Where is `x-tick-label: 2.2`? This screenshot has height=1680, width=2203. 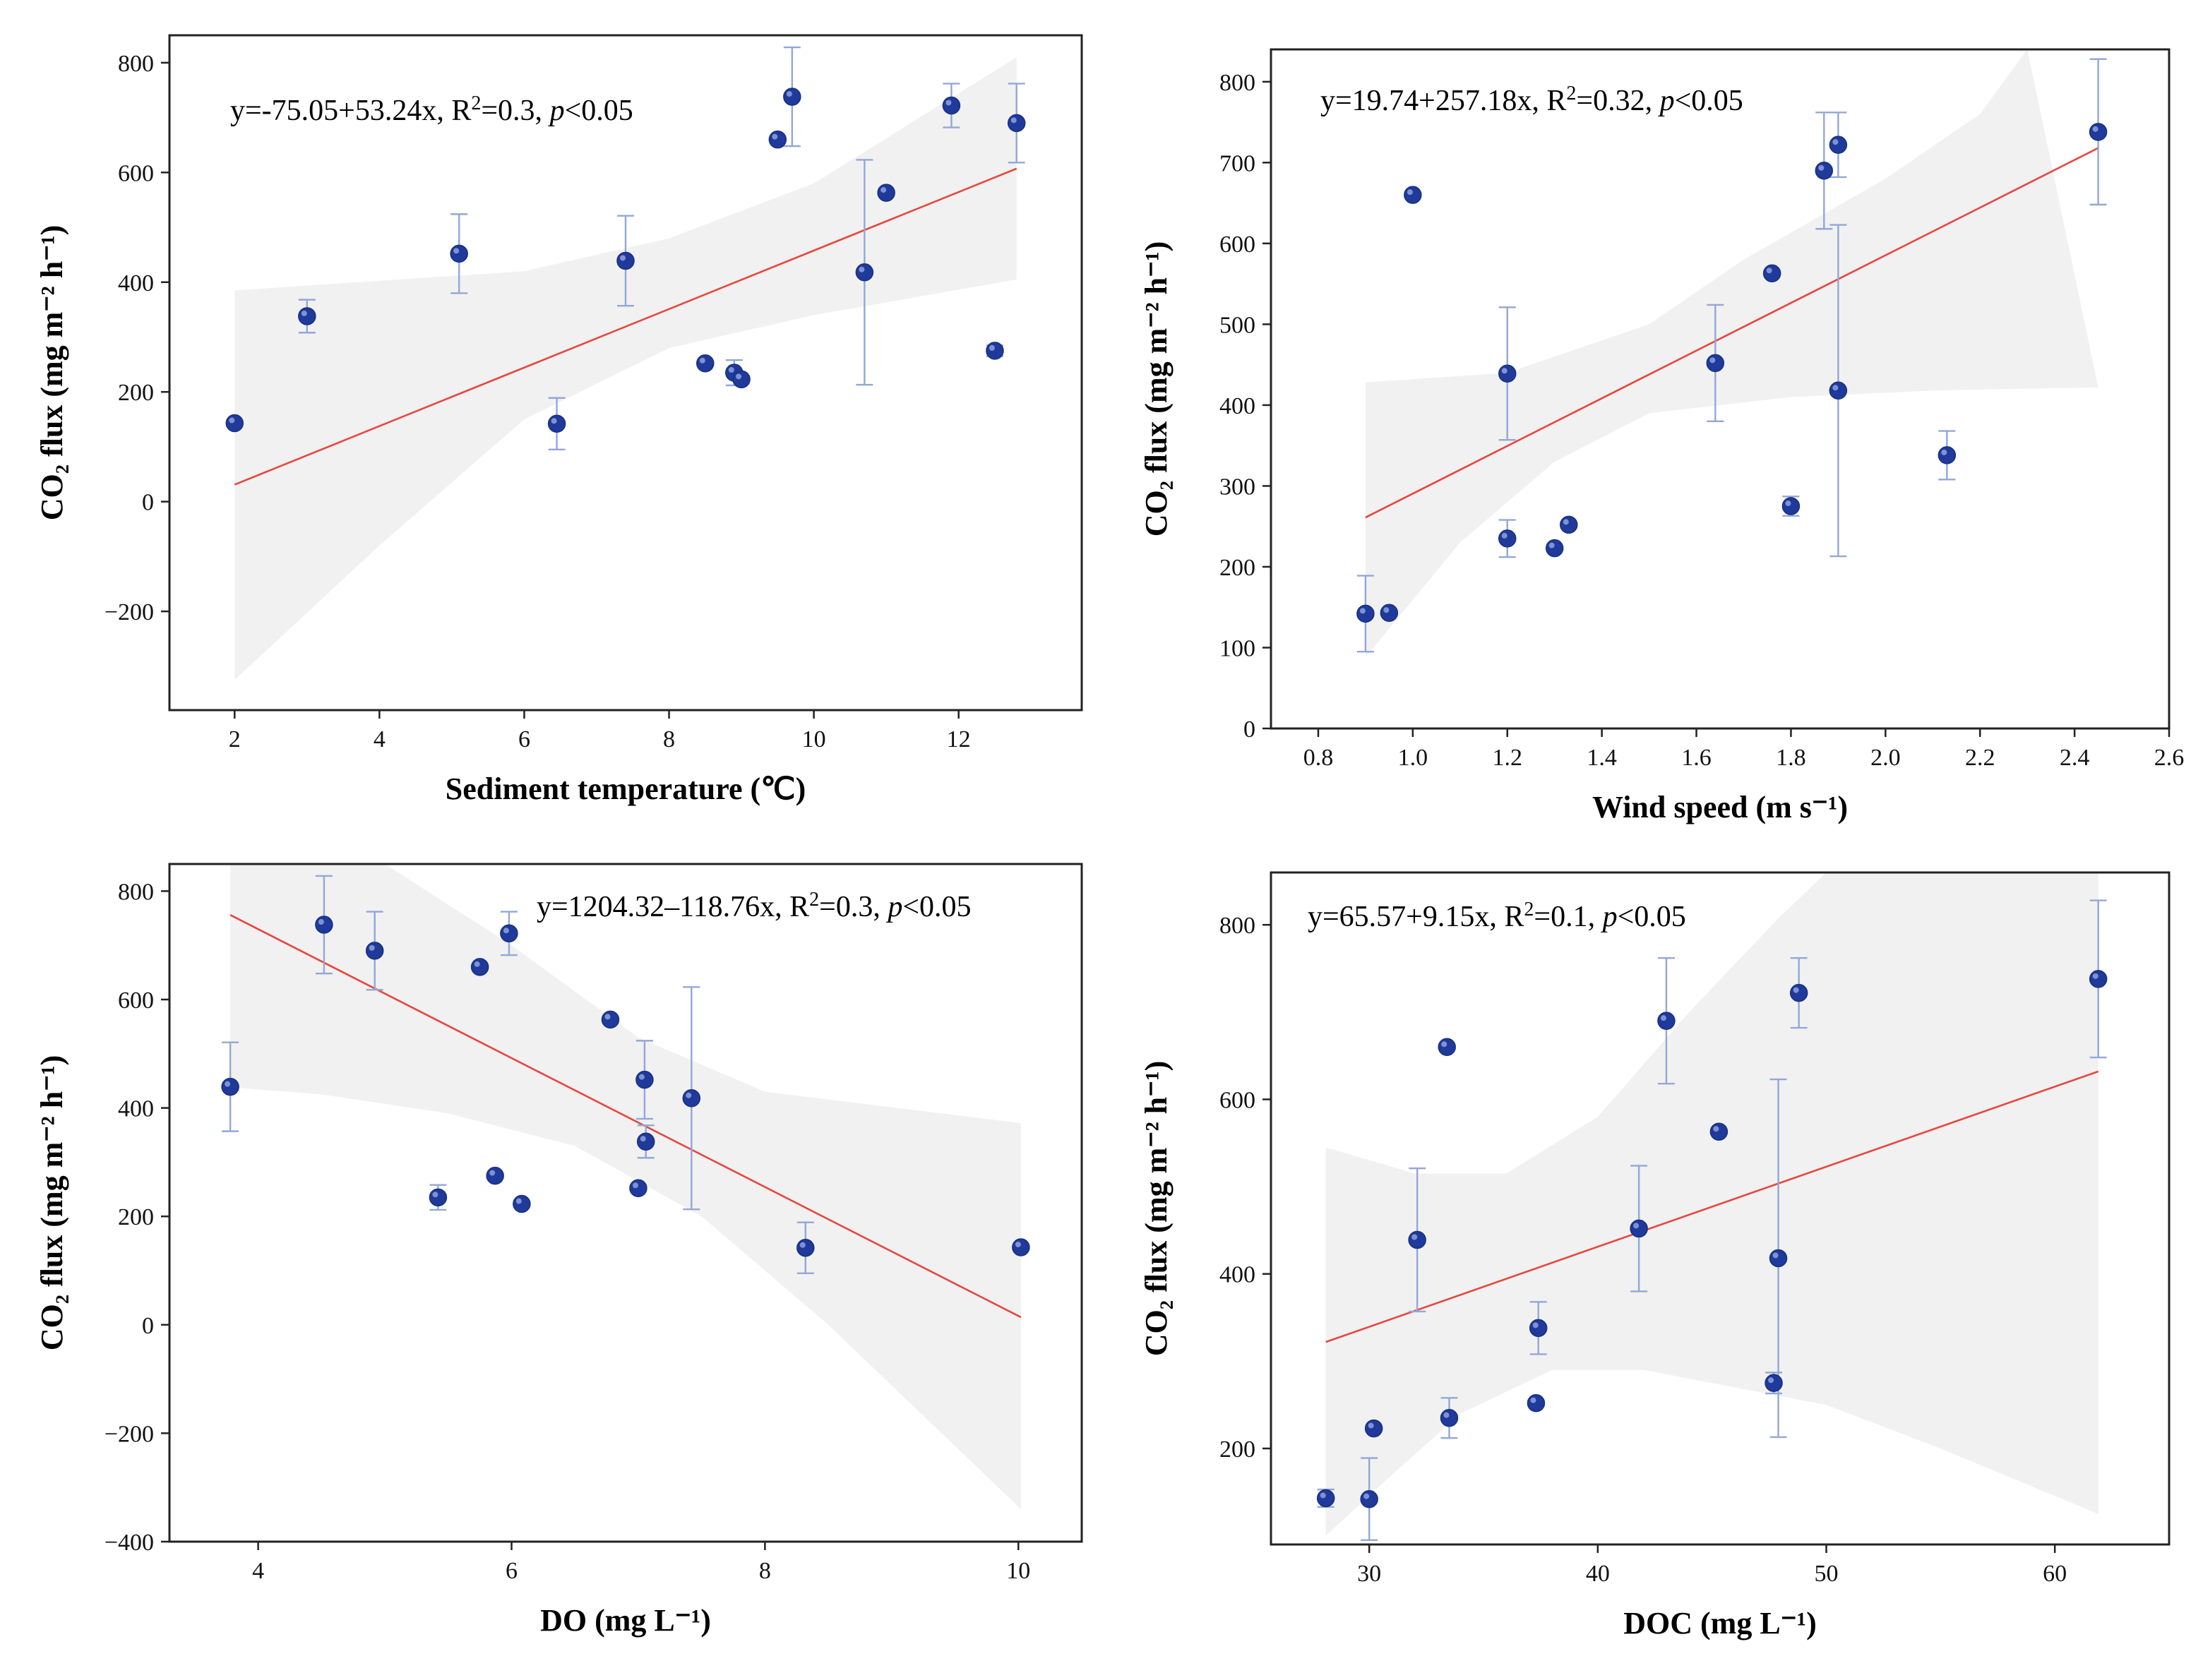
x-tick-label: 2.2 is located at coordinates (1980, 758).